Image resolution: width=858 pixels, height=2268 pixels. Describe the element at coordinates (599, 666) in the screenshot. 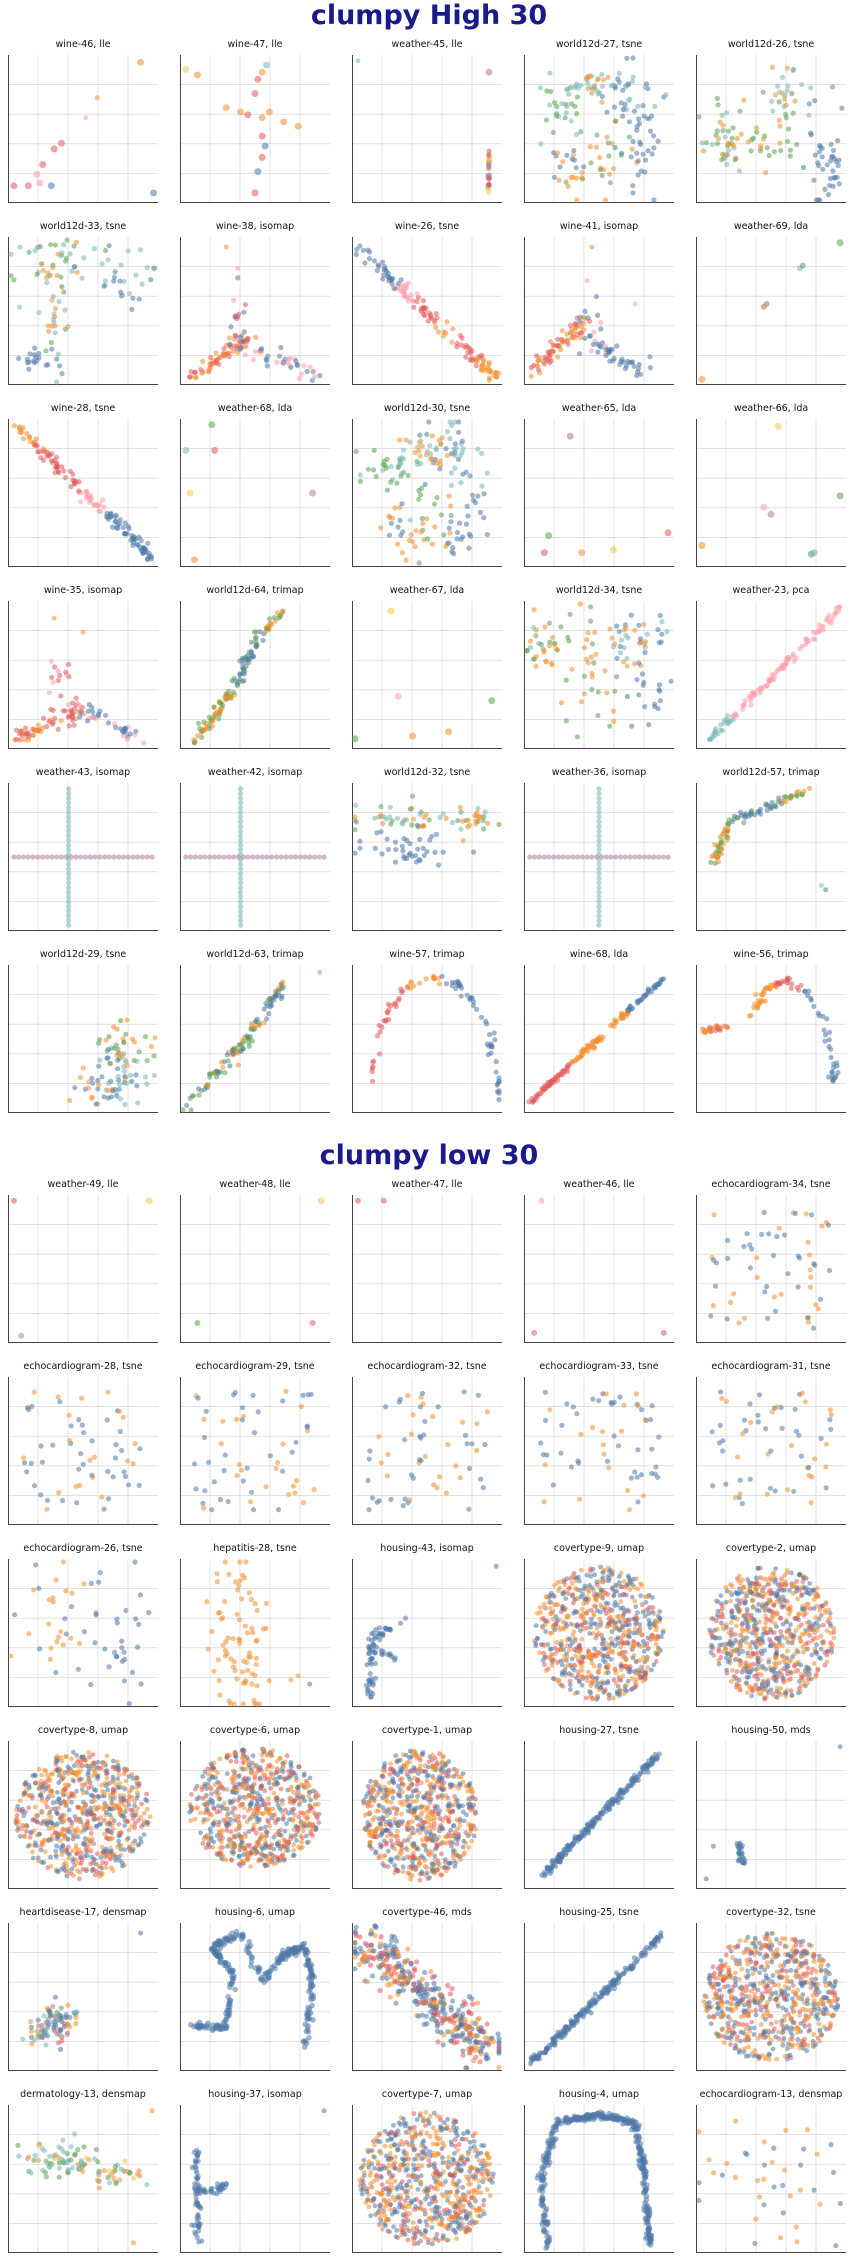

I see `scatter-panel: world12d-34, tsne` at that location.